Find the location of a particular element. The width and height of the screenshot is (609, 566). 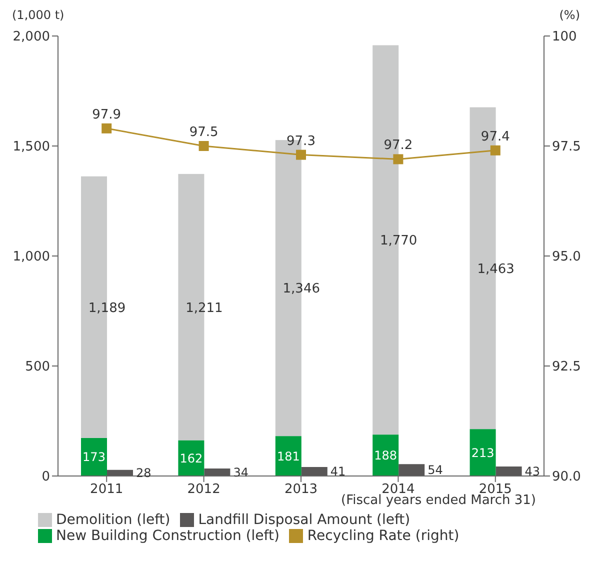

y-tick-label: 1,000 is located at coordinates (31, 257).